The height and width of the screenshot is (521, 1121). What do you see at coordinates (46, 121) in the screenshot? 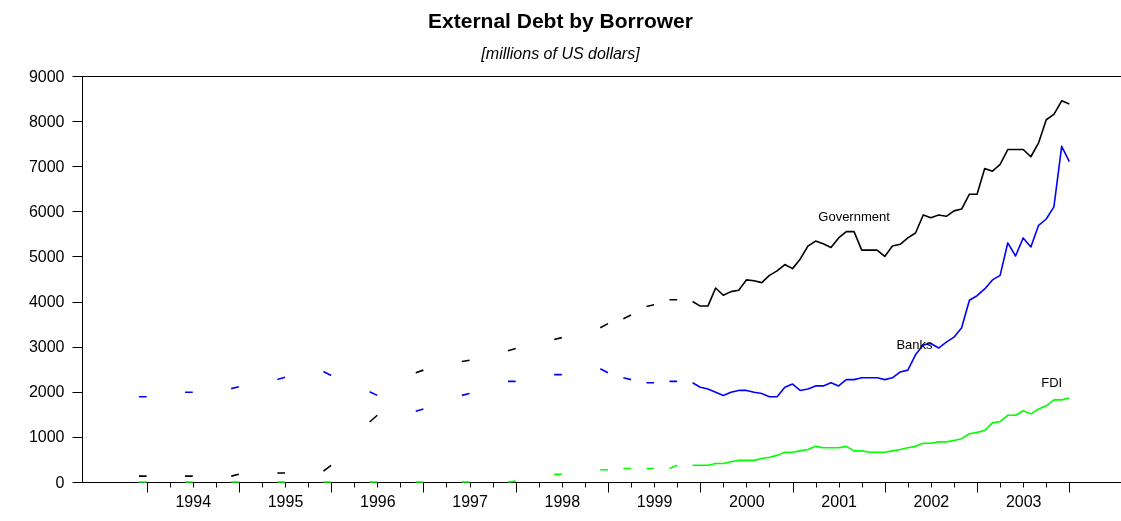
I see `y-tick-label: 8000` at bounding box center [46, 121].